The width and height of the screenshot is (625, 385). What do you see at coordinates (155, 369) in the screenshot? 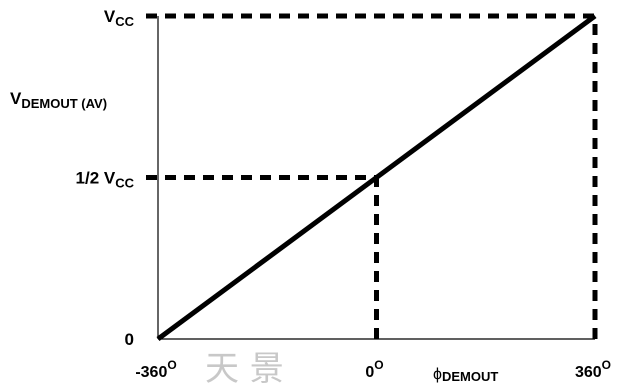
I see `x-tick-label-1: -360O` at bounding box center [155, 369].